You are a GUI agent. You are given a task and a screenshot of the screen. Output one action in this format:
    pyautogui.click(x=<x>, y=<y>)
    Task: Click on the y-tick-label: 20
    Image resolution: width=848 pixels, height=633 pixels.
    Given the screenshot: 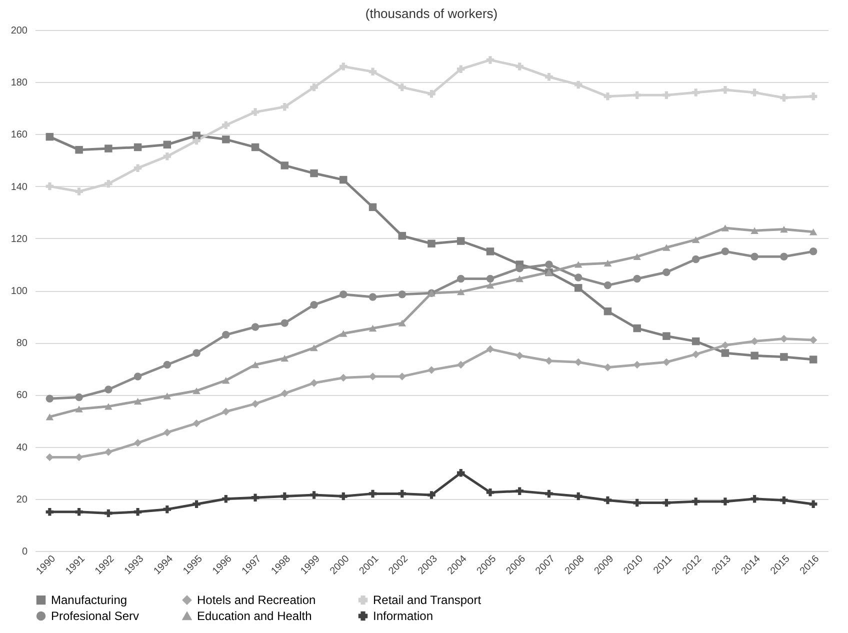 What is the action you would take?
    pyautogui.click(x=22, y=500)
    